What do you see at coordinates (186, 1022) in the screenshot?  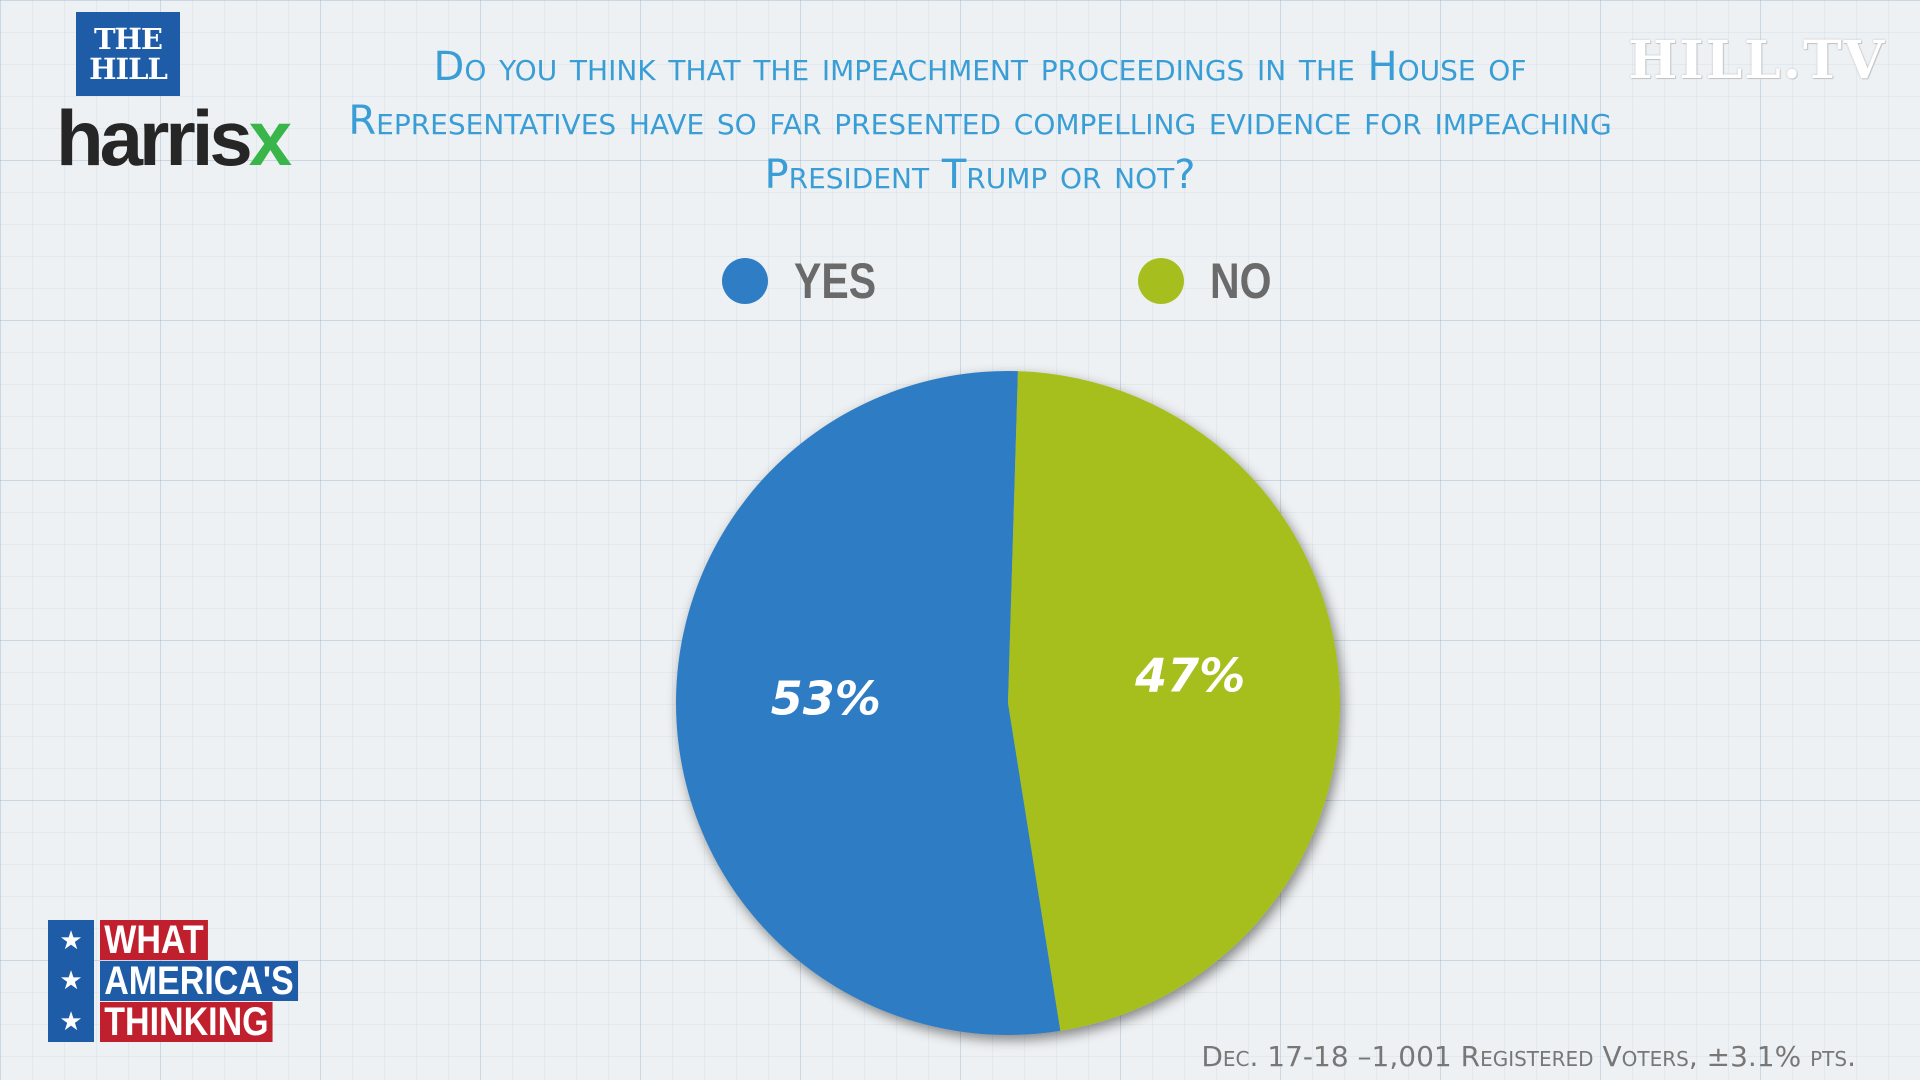 I see `branding-line3: THINKING` at bounding box center [186, 1022].